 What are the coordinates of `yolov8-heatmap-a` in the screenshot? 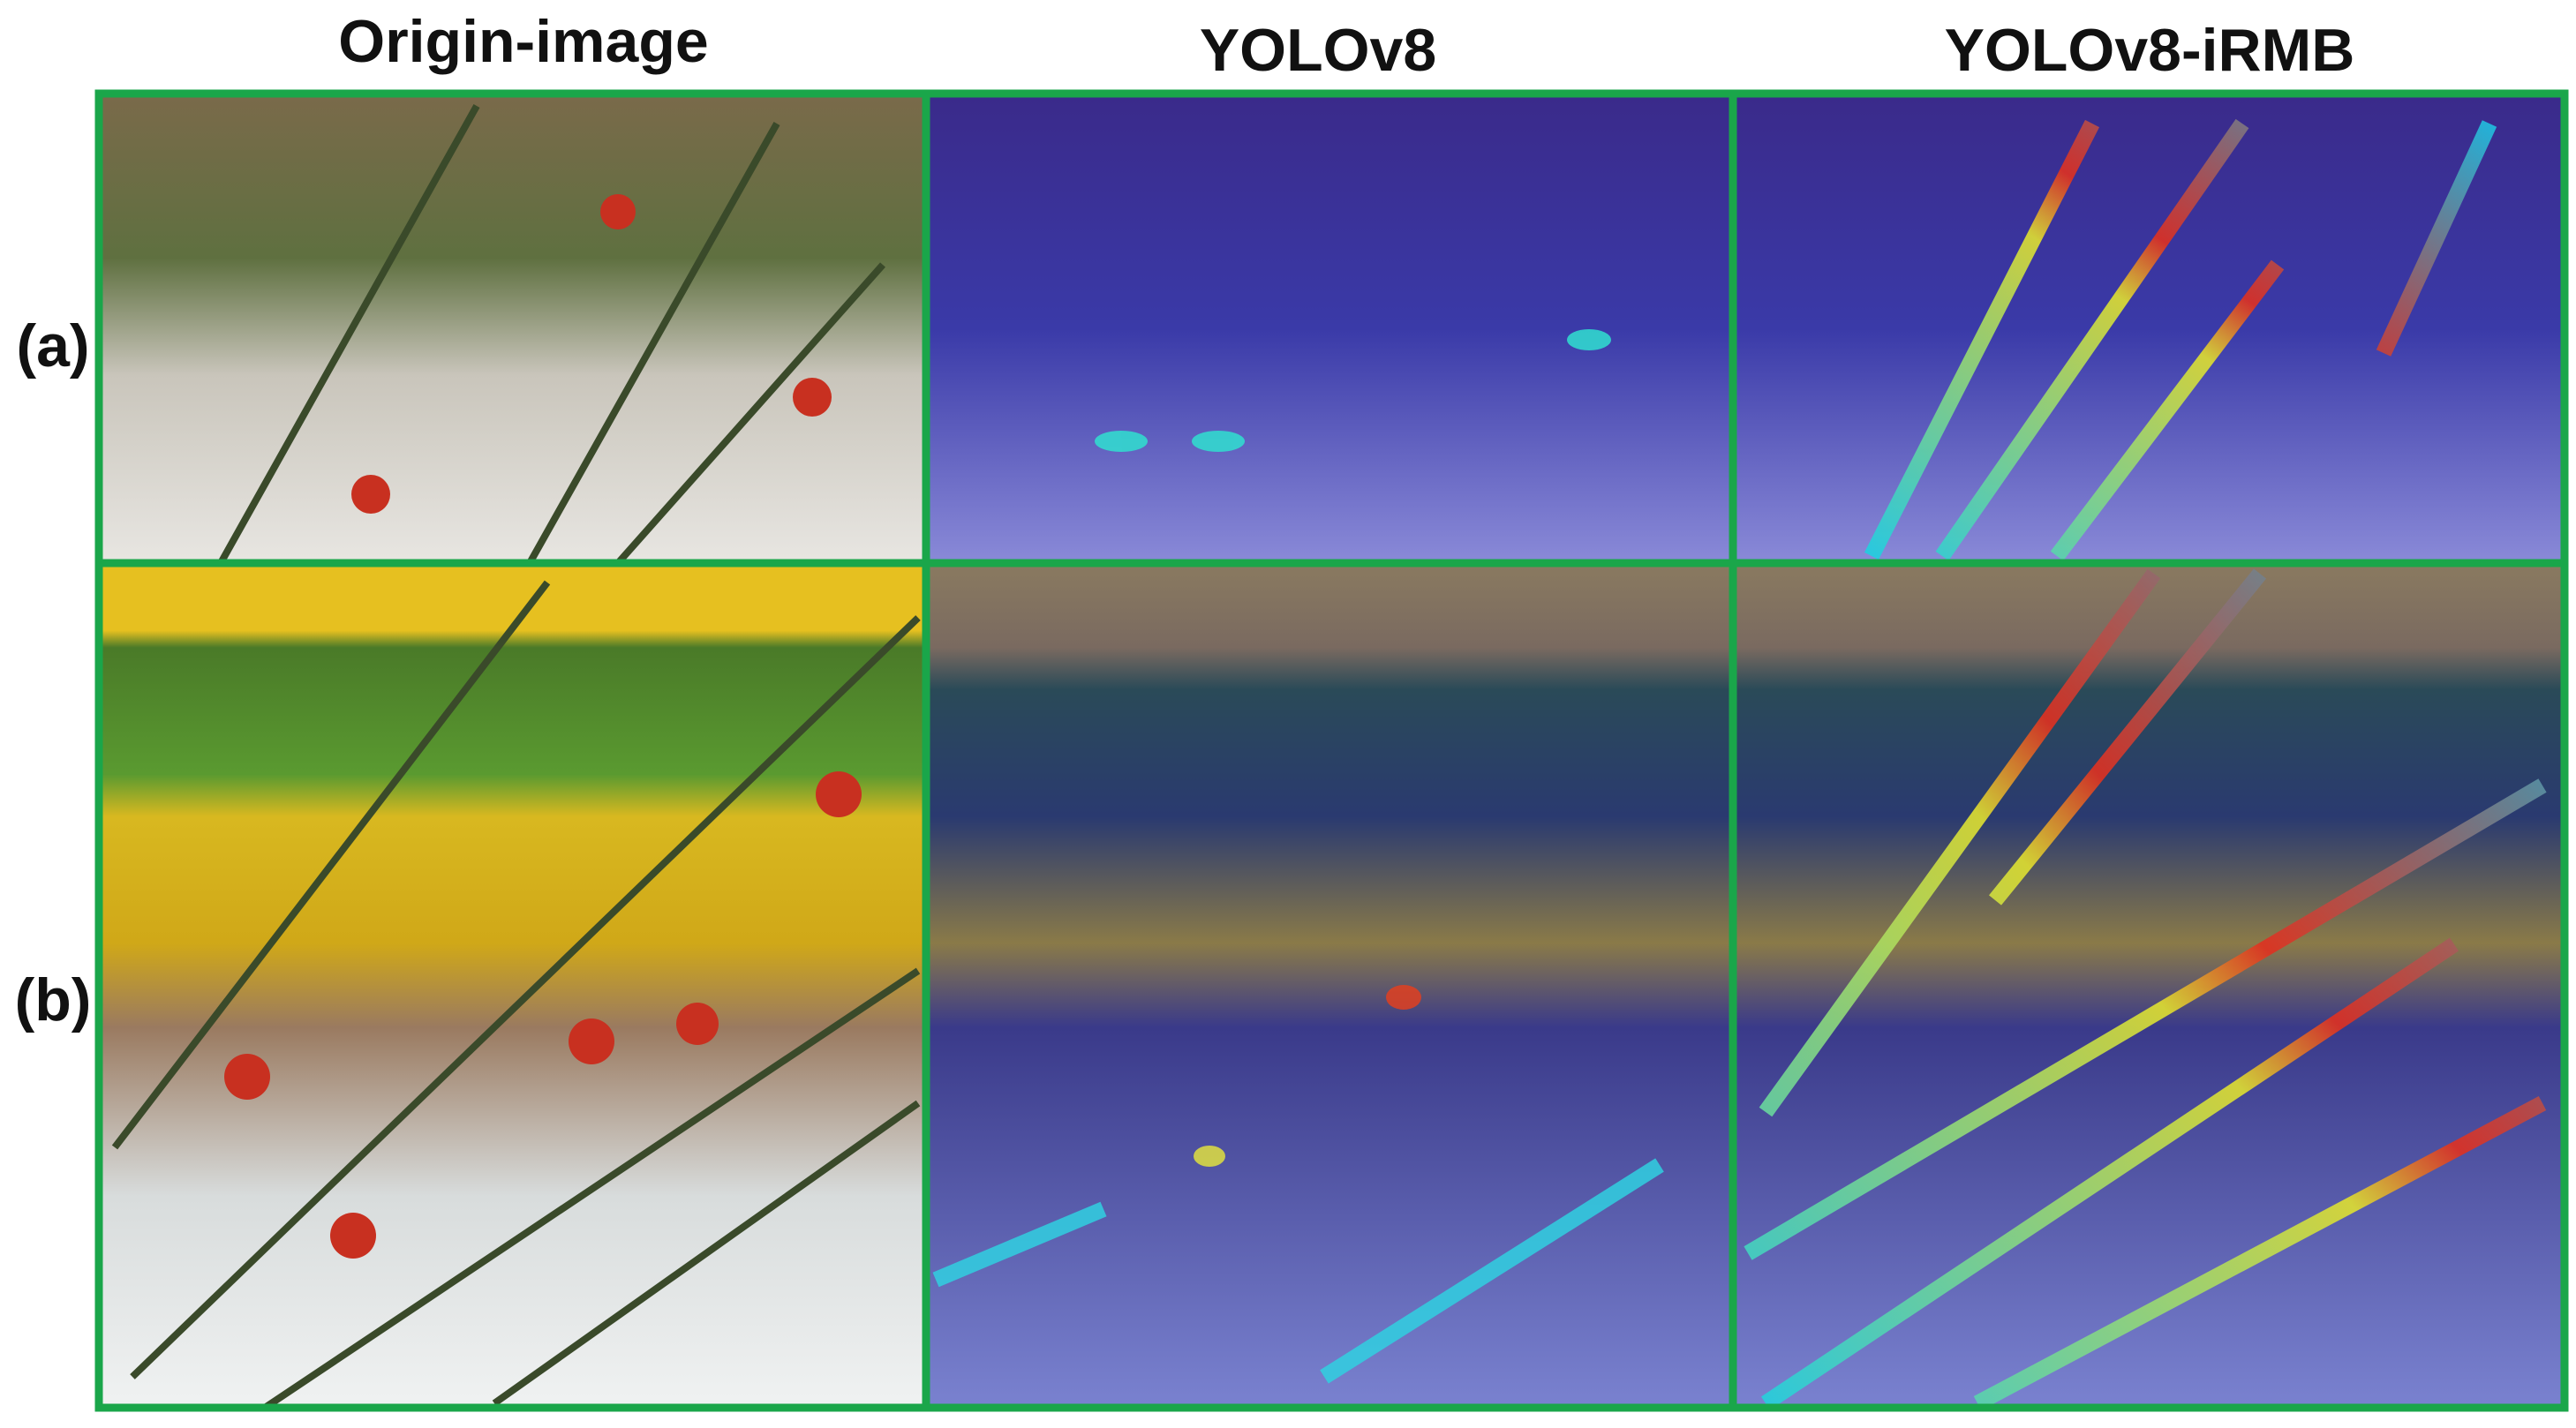 It's located at (1330, 328).